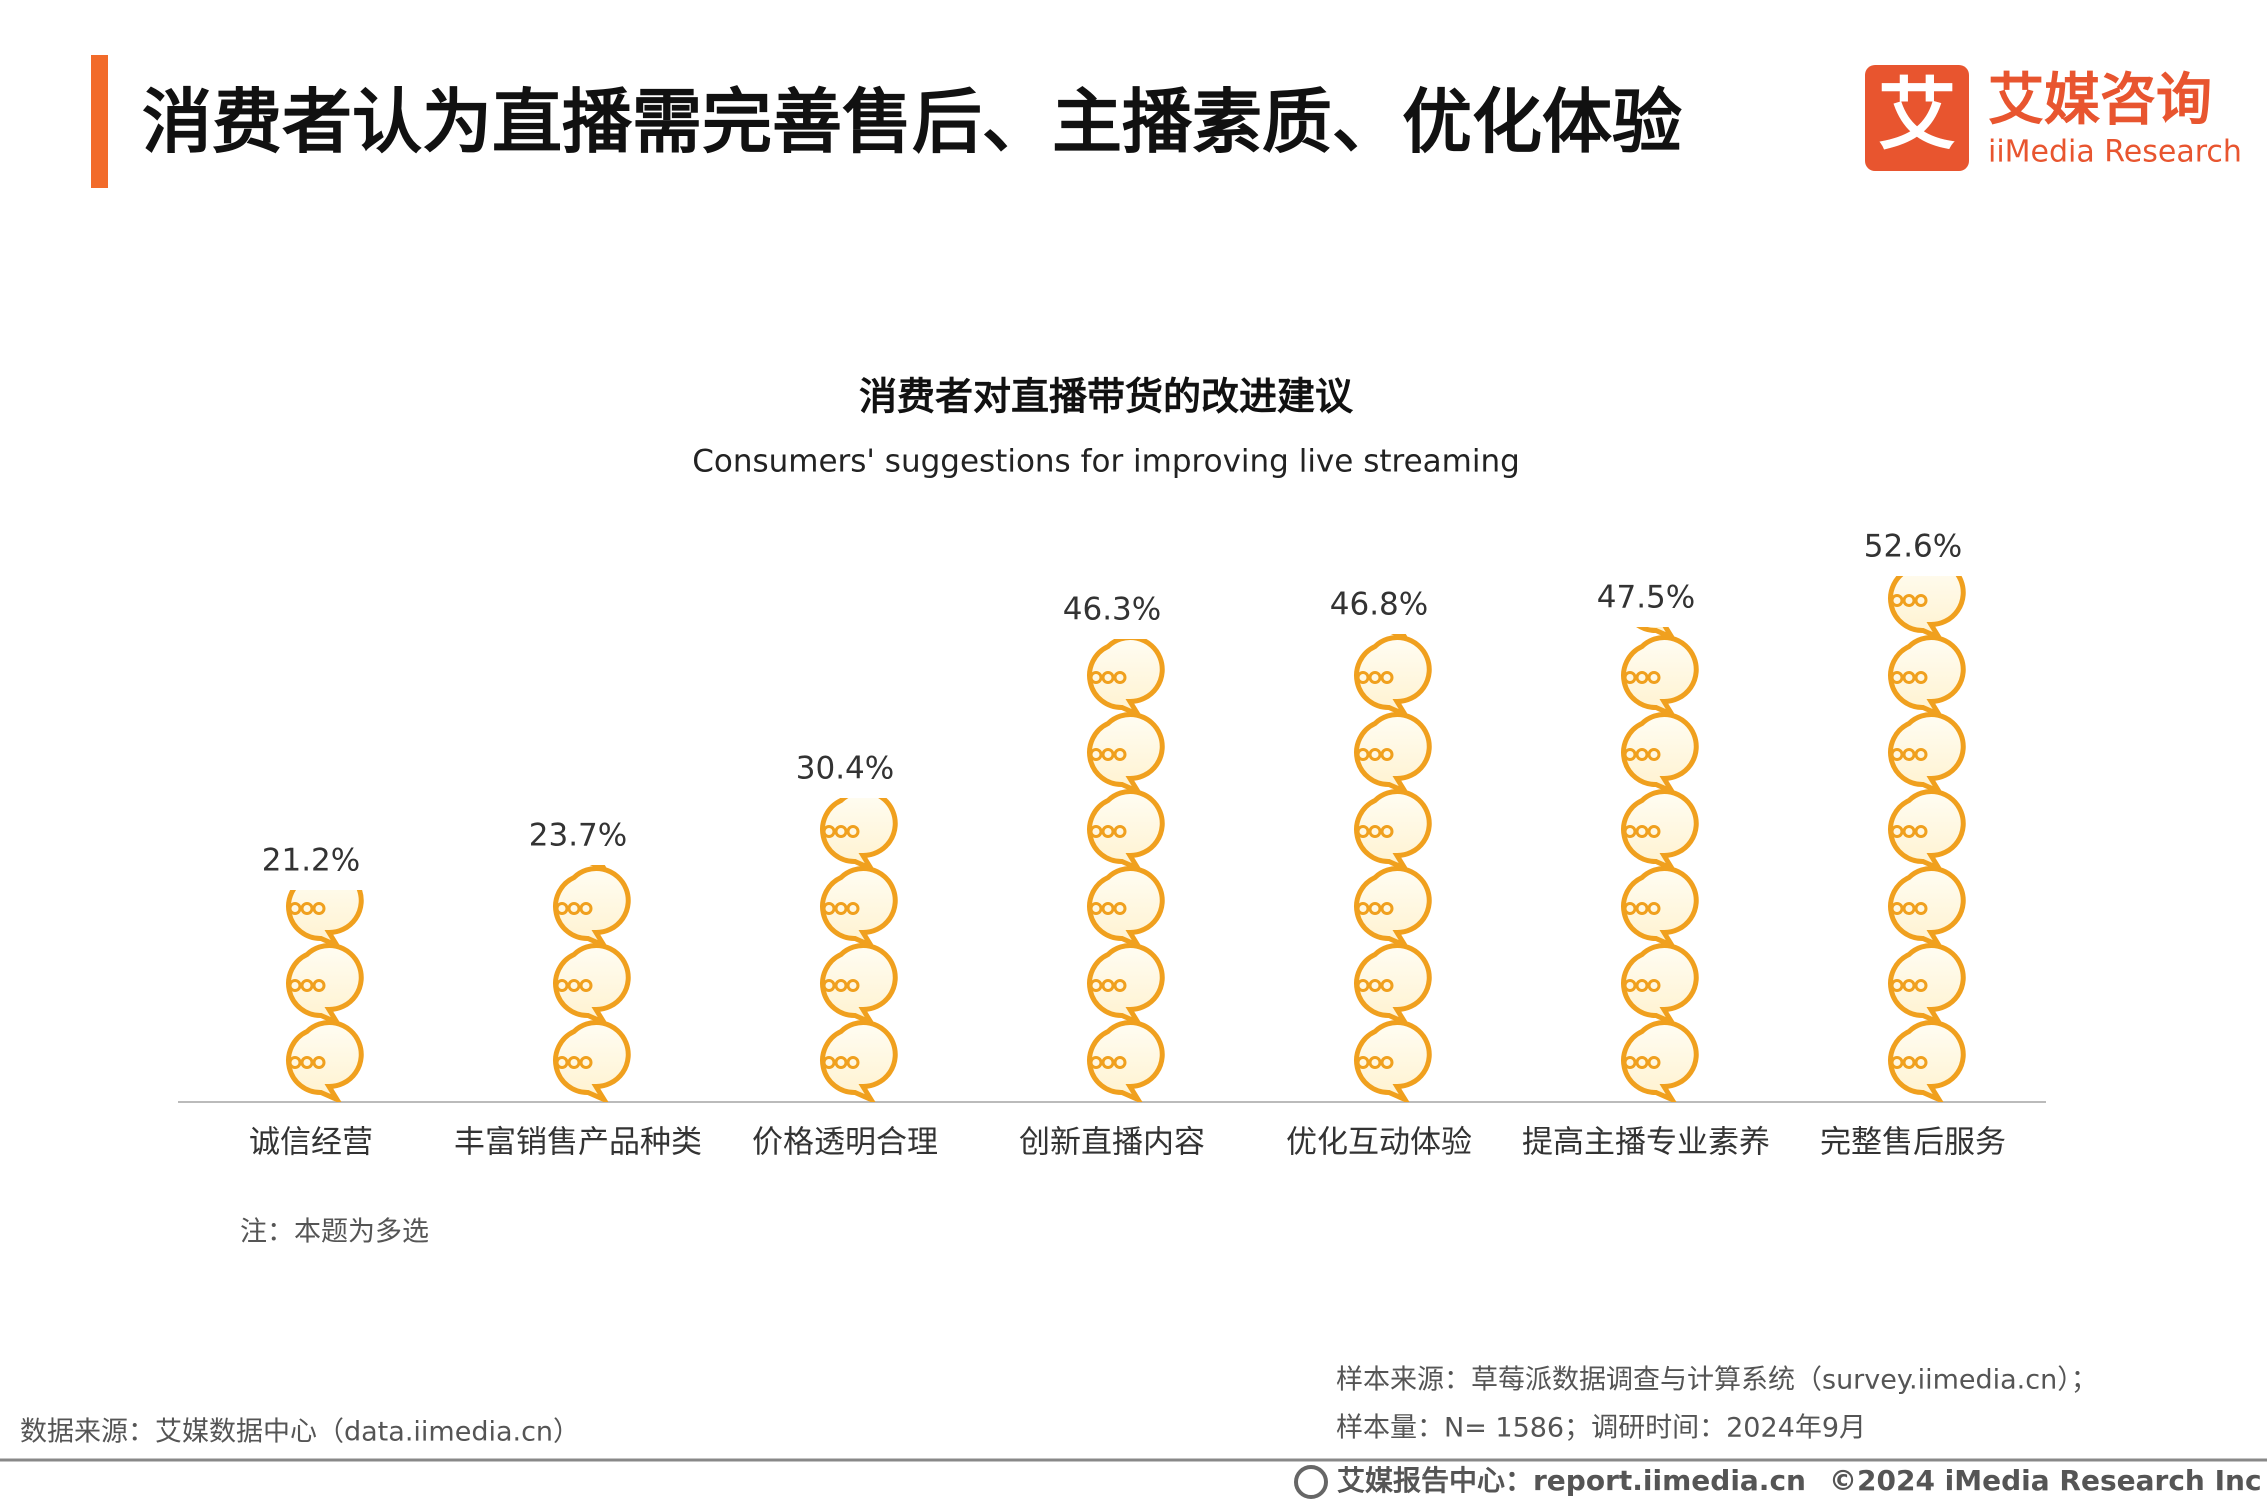 The image size is (2267, 1511). What do you see at coordinates (311, 1143) in the screenshot?
I see `x-tick-label: 诚信经营` at bounding box center [311, 1143].